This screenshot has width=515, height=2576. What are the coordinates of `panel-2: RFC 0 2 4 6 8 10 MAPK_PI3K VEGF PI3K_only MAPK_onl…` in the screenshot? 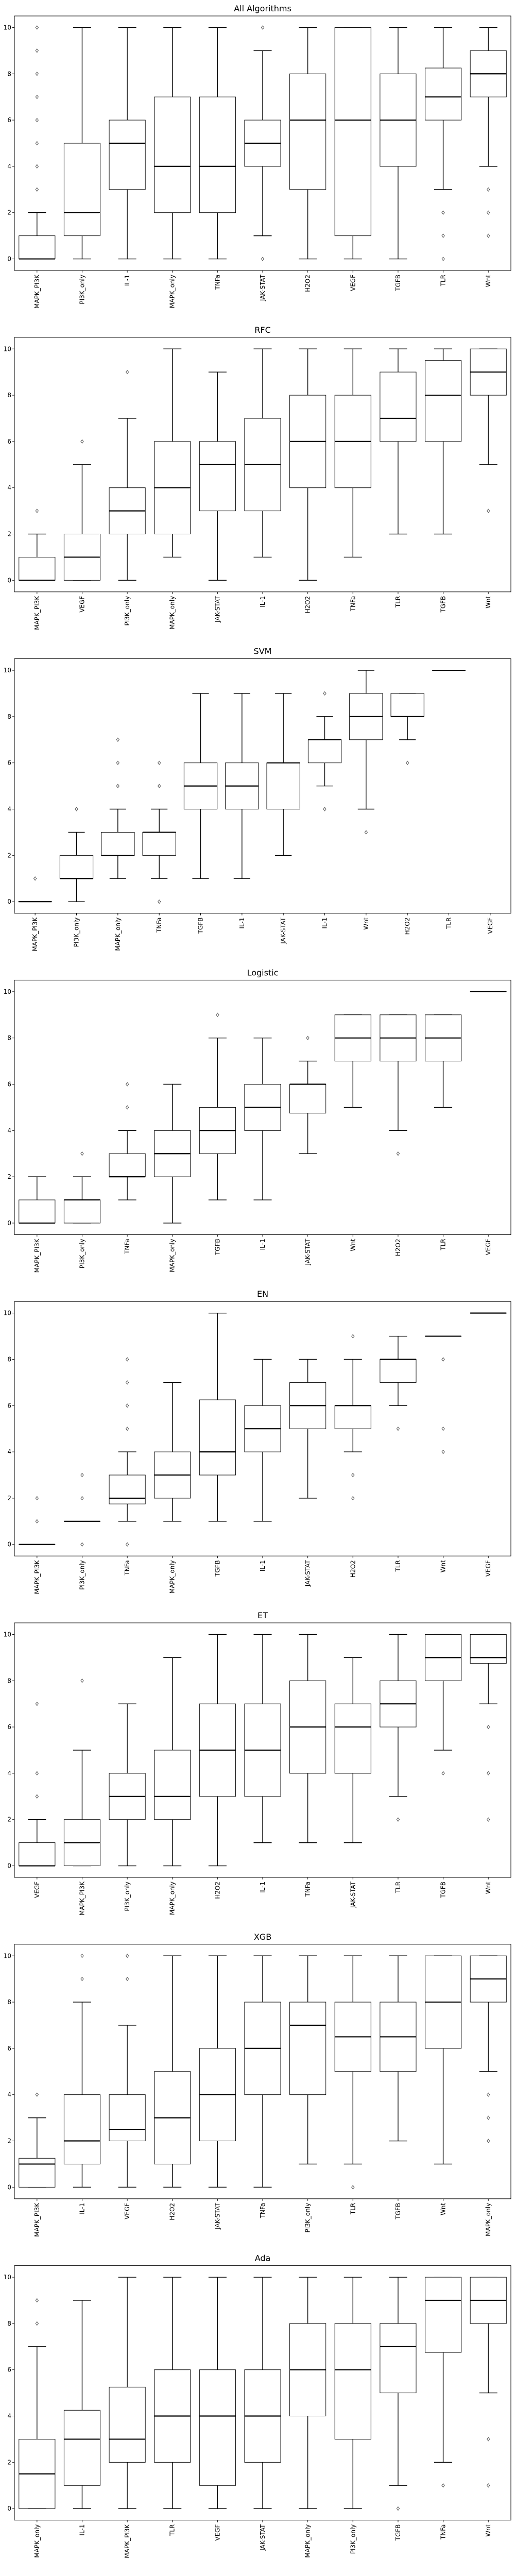 It's located at (257, 478).